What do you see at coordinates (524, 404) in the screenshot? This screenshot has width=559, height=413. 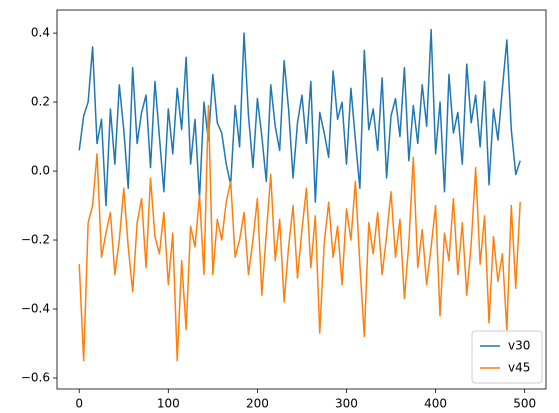 I see `x-tick-label: 500` at bounding box center [524, 404].